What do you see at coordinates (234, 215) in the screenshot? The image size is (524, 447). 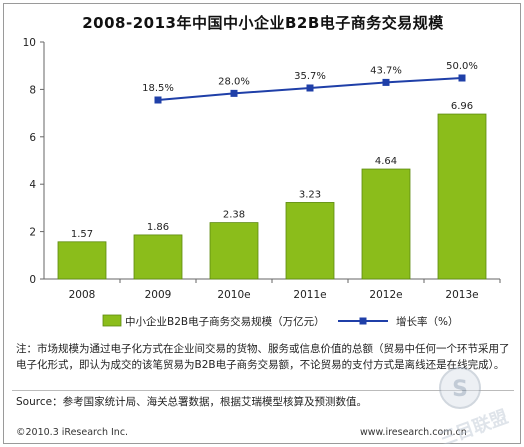 I see `bar-data-label: 2.38` at bounding box center [234, 215].